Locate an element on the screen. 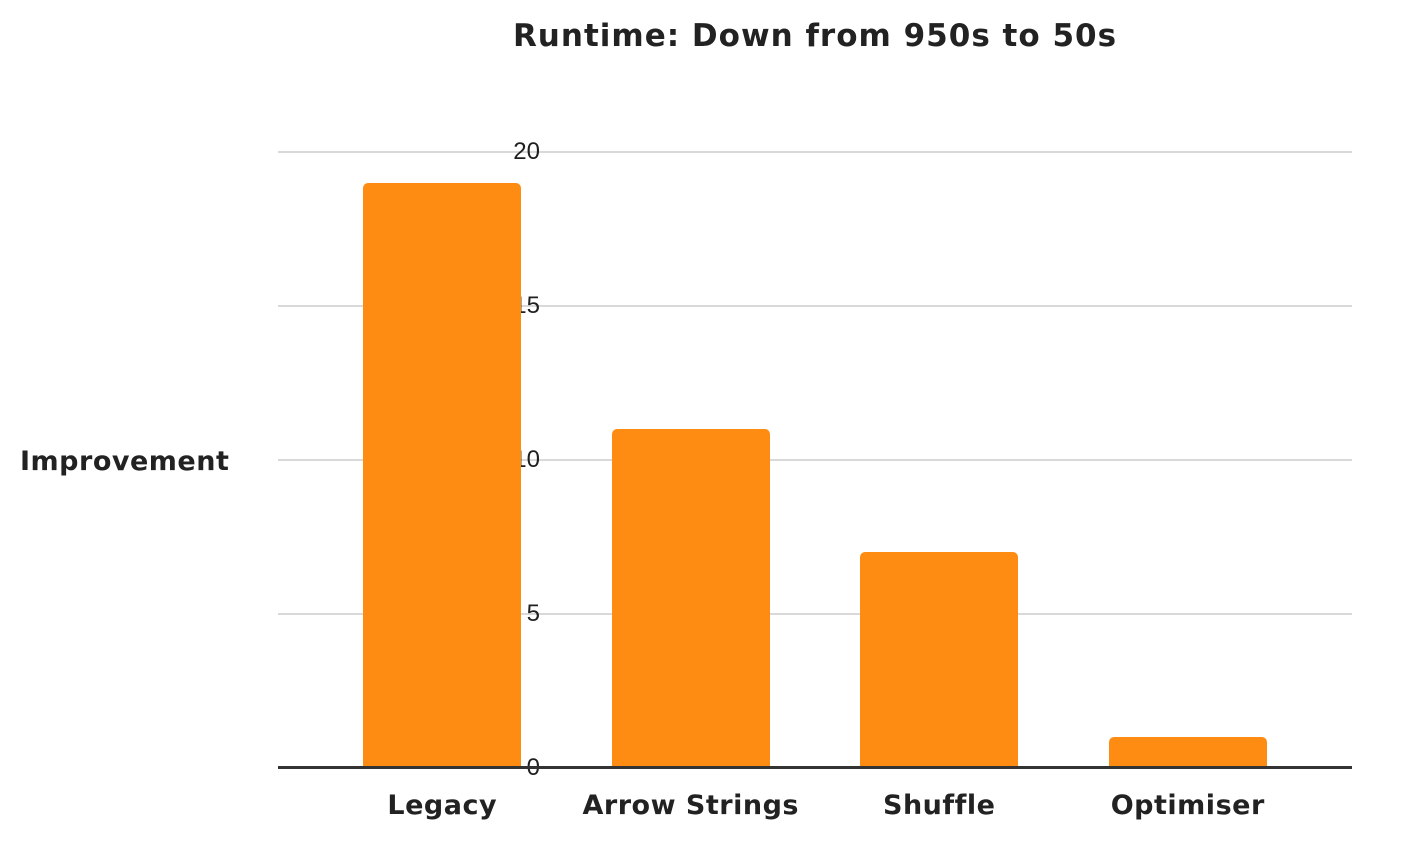  chart-title: Runtime: Down from 950s to 50s is located at coordinates (815, 36).